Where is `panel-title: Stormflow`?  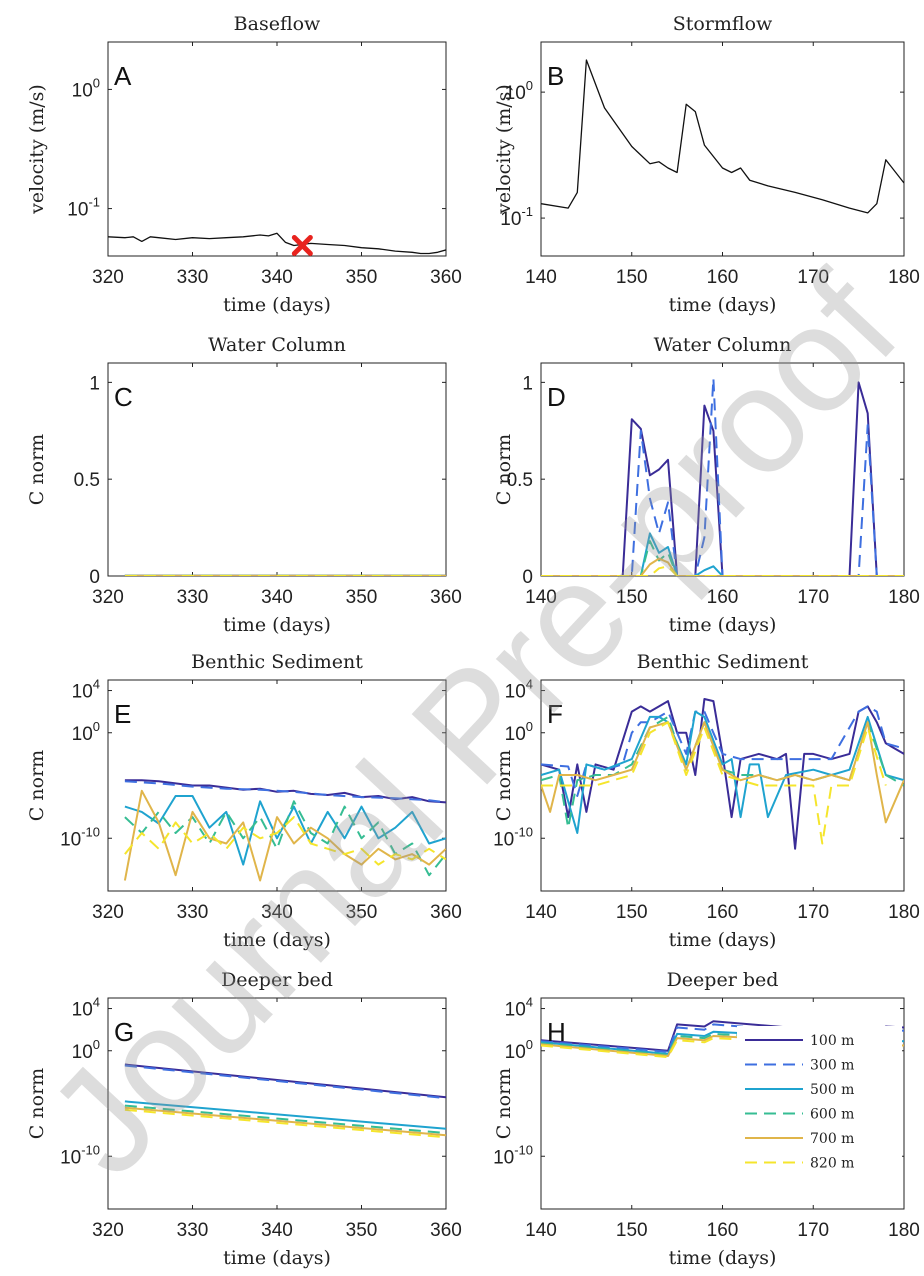
panel-title: Stormflow is located at coordinates (723, 24).